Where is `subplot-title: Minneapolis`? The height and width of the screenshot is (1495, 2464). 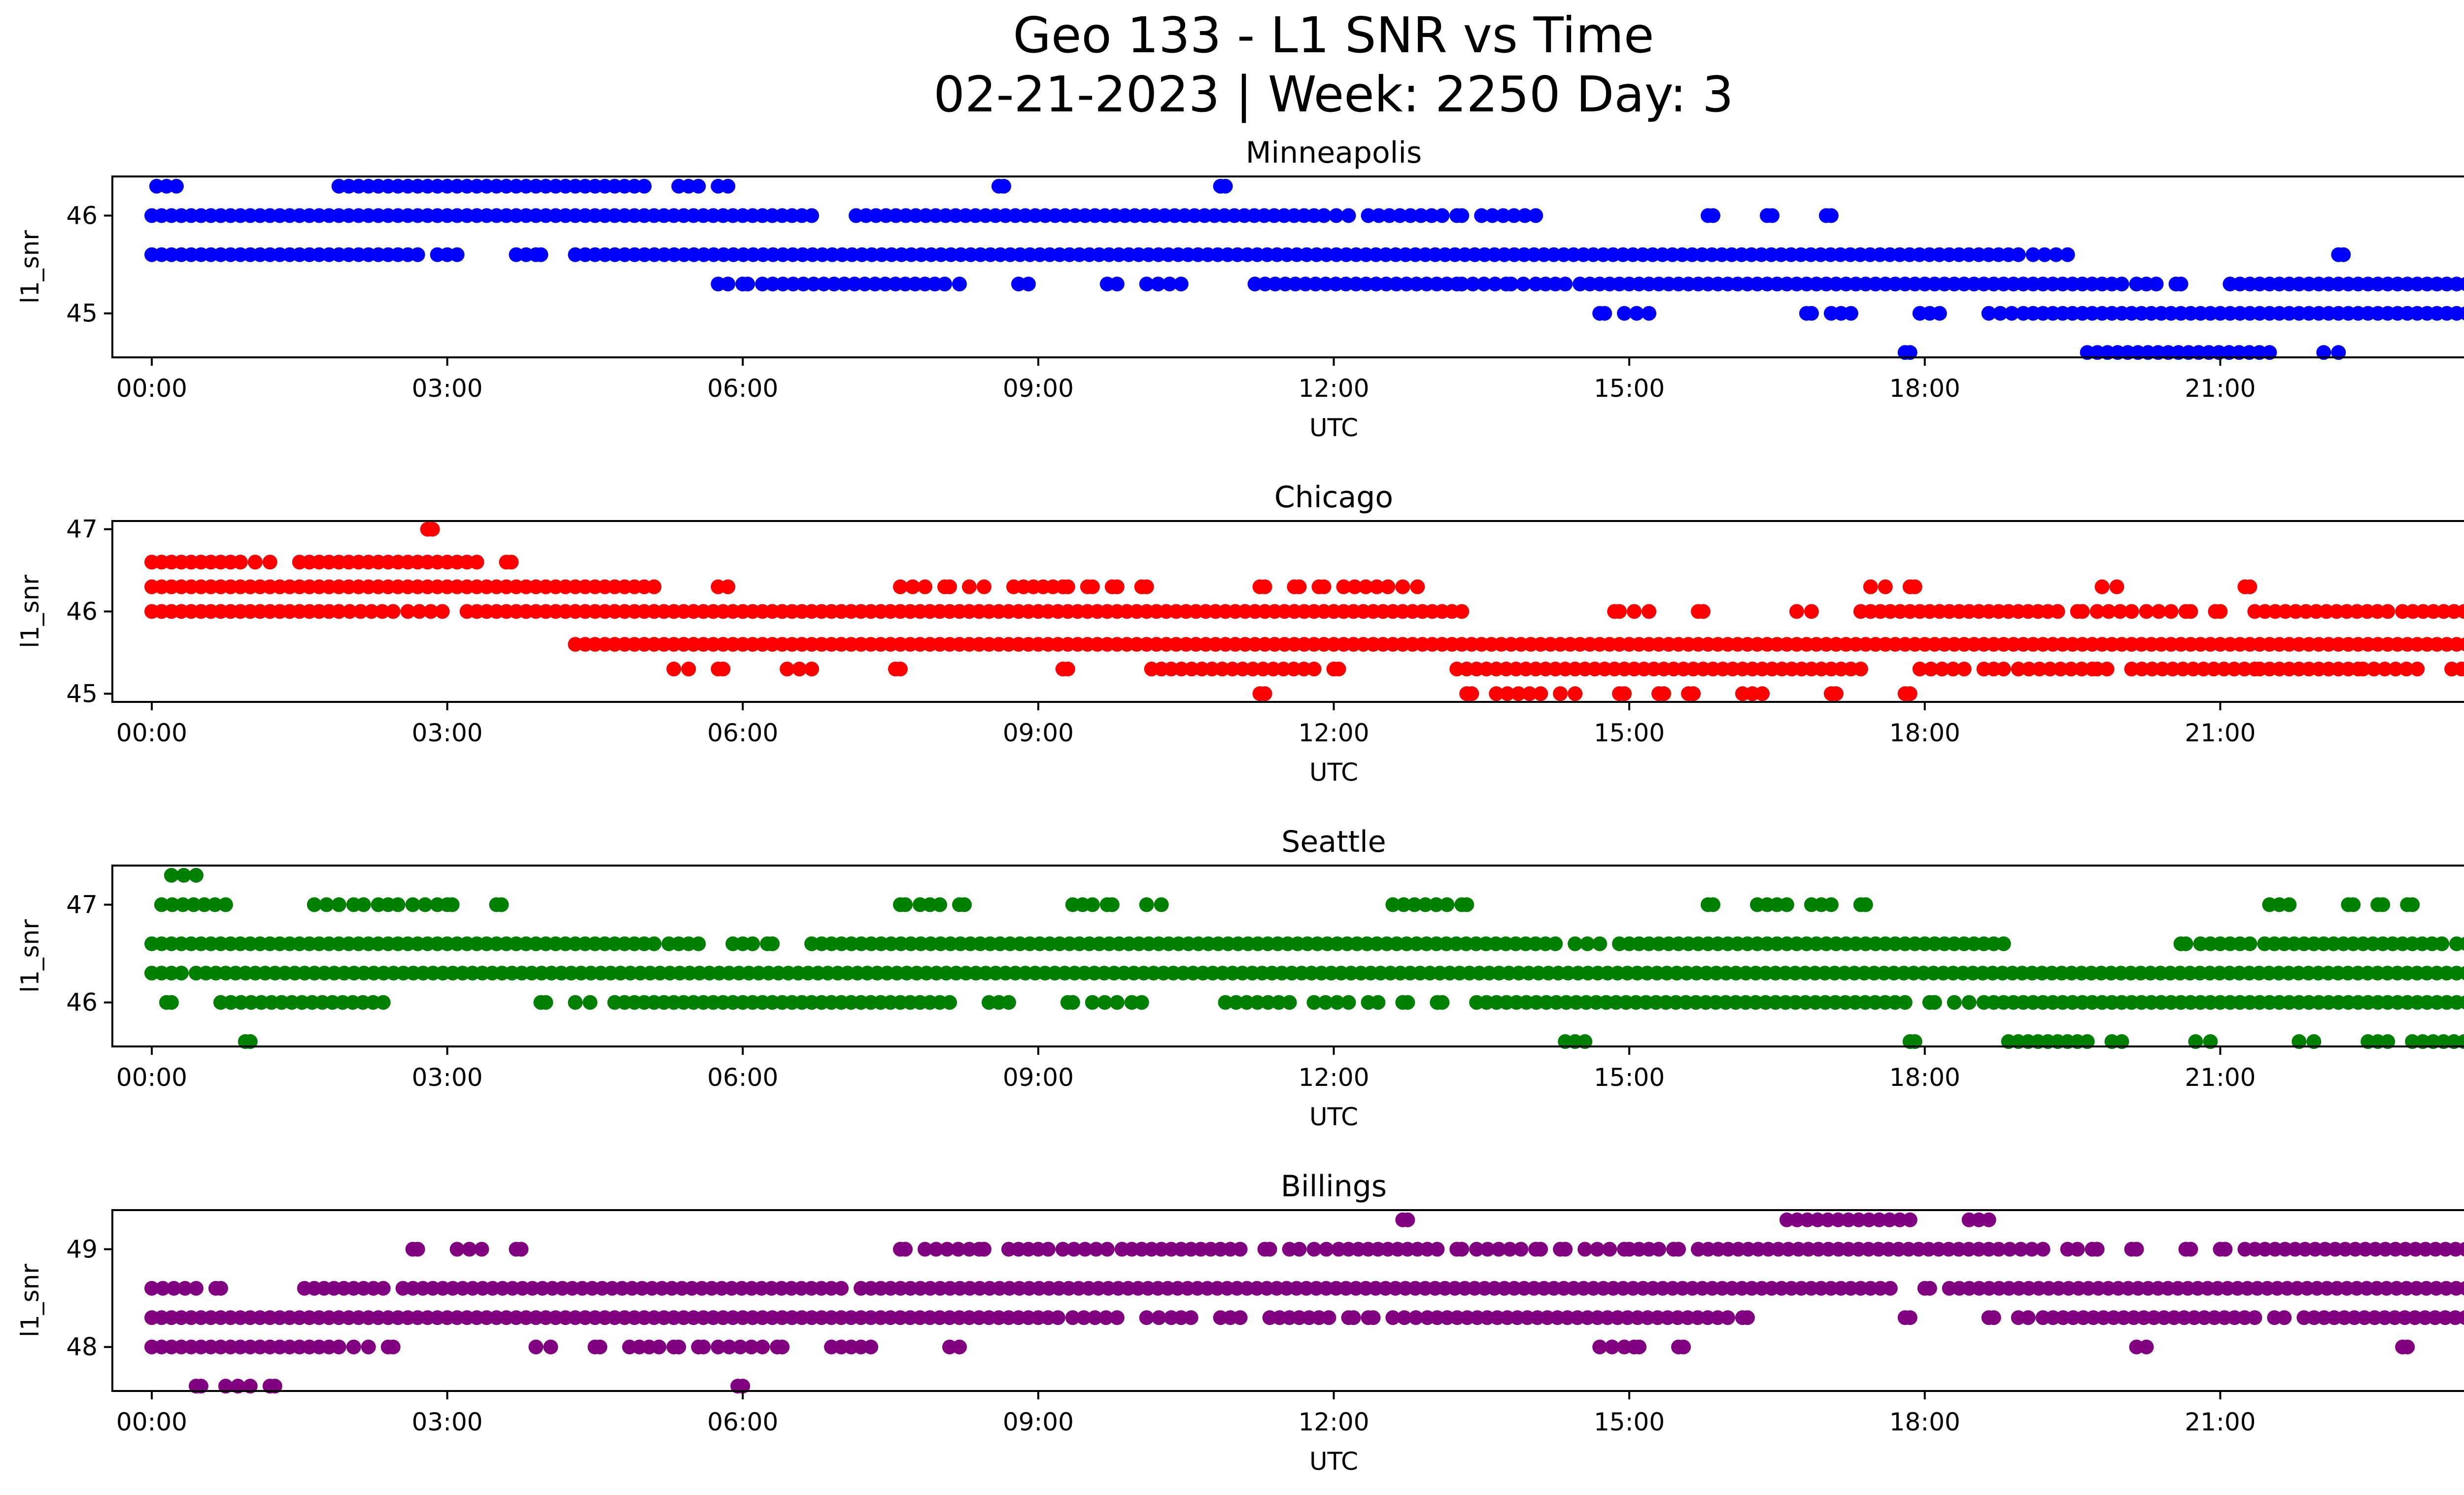 subplot-title: Minneapolis is located at coordinates (1334, 153).